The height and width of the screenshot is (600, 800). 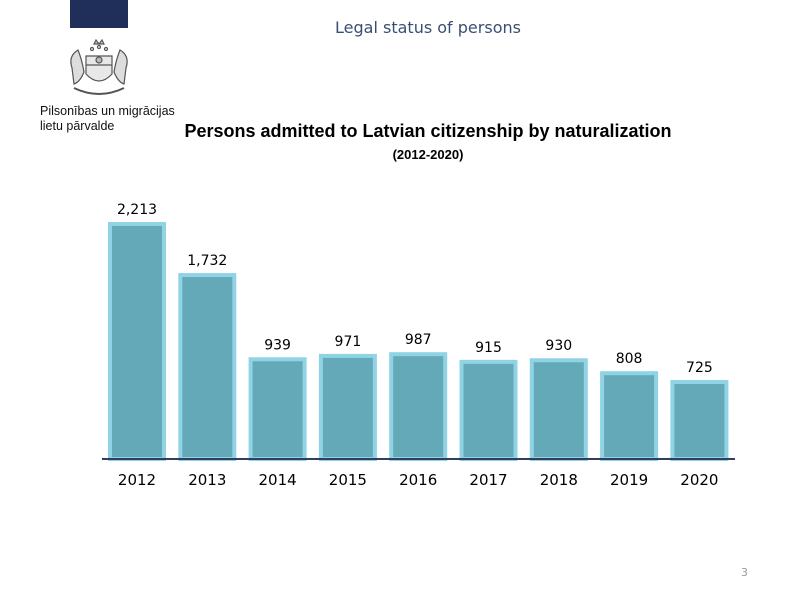 What do you see at coordinates (559, 480) in the screenshot?
I see `category-label-2018: 2018` at bounding box center [559, 480].